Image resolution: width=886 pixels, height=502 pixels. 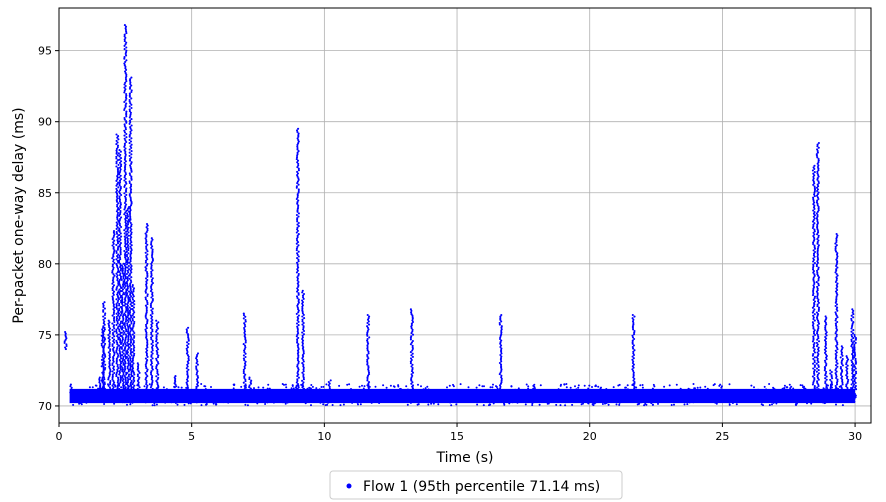 What do you see at coordinates (45, 406) in the screenshot?
I see `y-tick-label: 70` at bounding box center [45, 406].